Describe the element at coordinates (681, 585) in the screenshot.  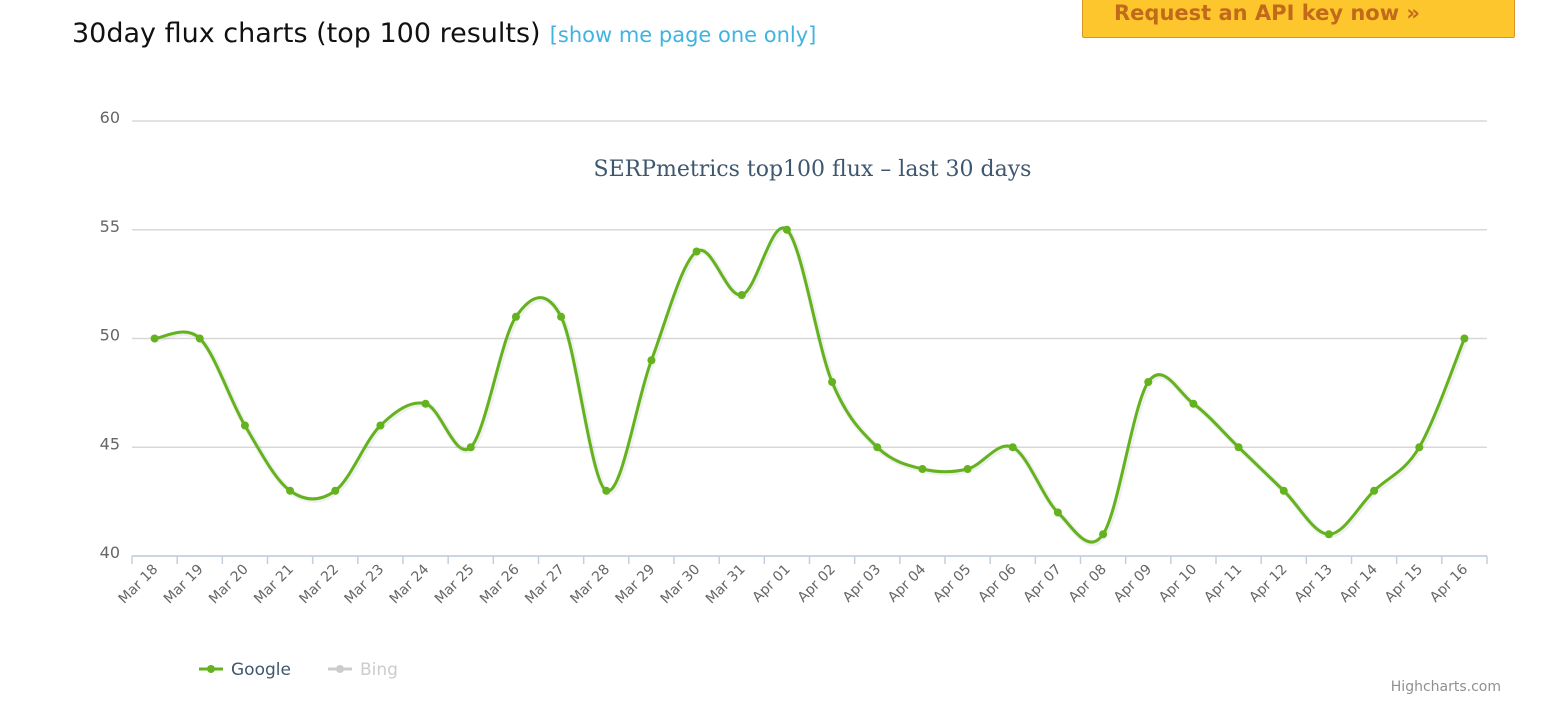
I see `x-tick-label: Mar 30` at that location.